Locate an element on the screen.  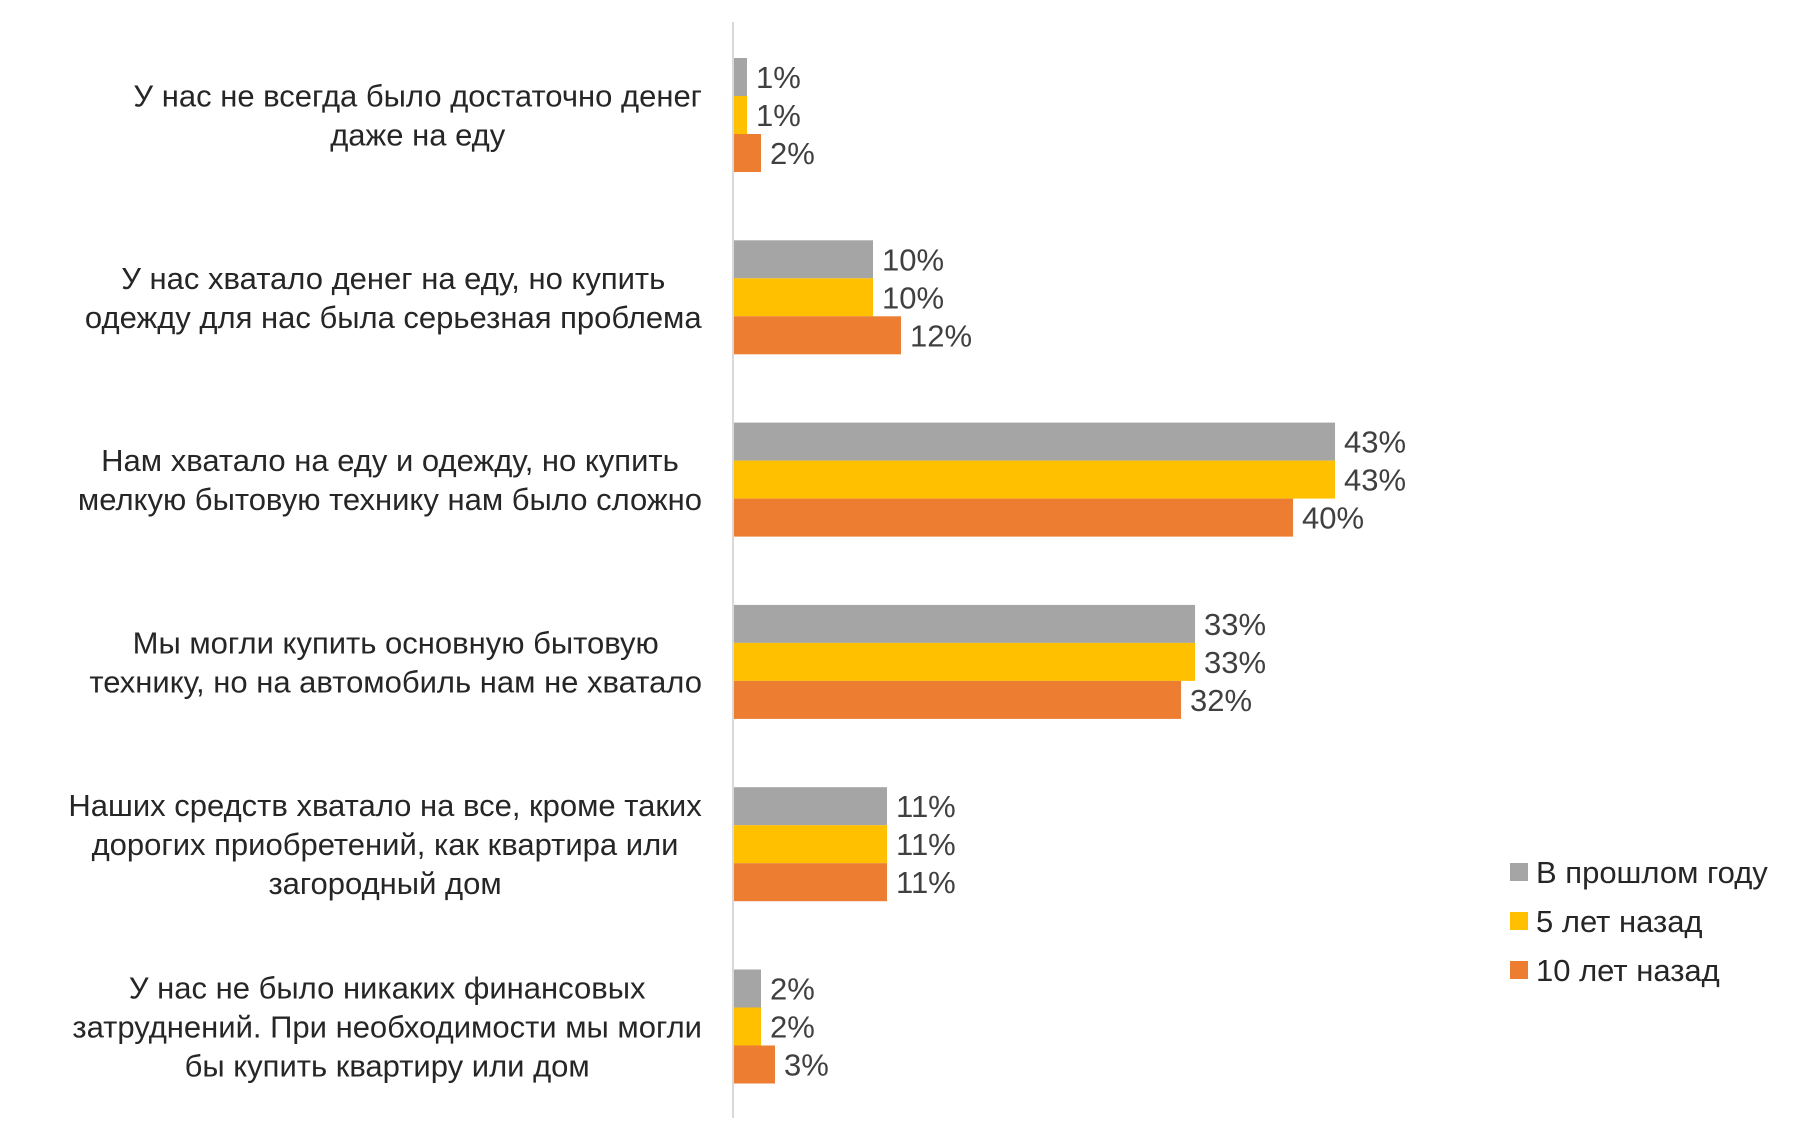
value-label-1-1: 1% is located at coordinates (778, 77).